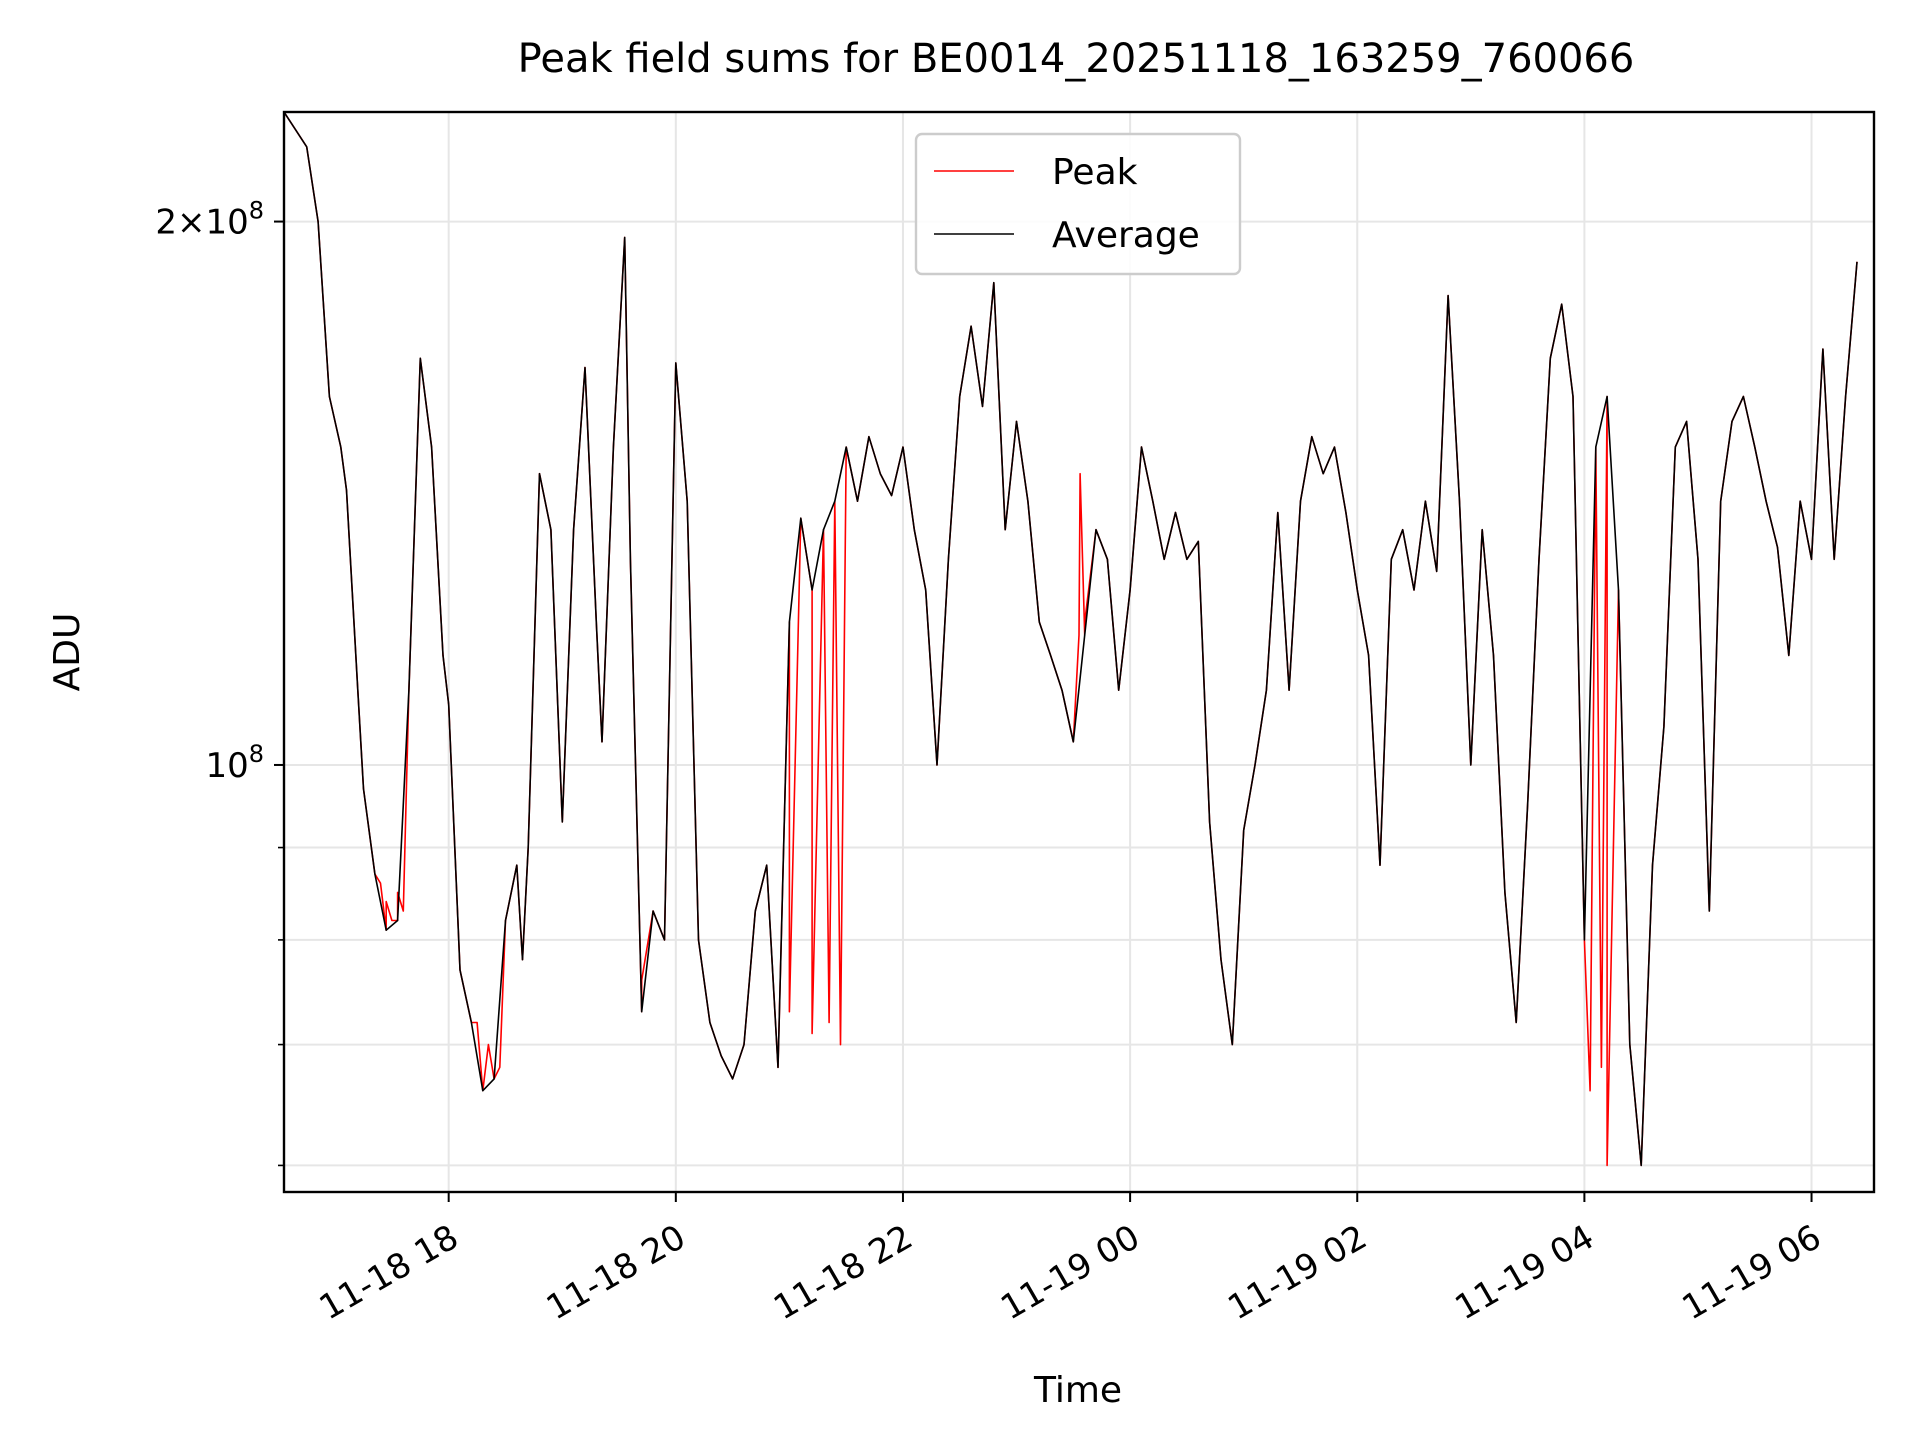 Image resolution: width=1920 pixels, height=1440 pixels. I want to click on legend-peak-label: Peak, so click(1095, 172).